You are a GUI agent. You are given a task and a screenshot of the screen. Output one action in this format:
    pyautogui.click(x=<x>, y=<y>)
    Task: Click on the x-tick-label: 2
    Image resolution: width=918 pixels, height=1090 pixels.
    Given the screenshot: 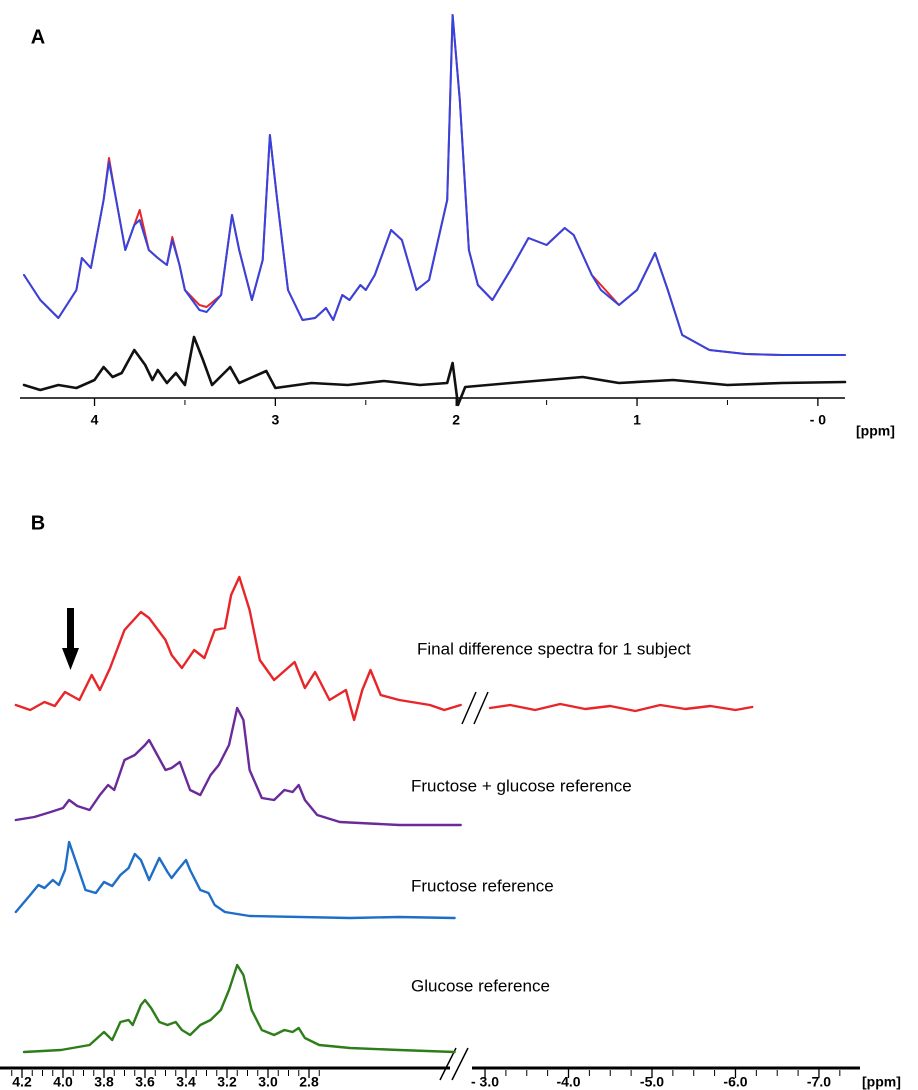 What is the action you would take?
    pyautogui.click(x=456, y=420)
    